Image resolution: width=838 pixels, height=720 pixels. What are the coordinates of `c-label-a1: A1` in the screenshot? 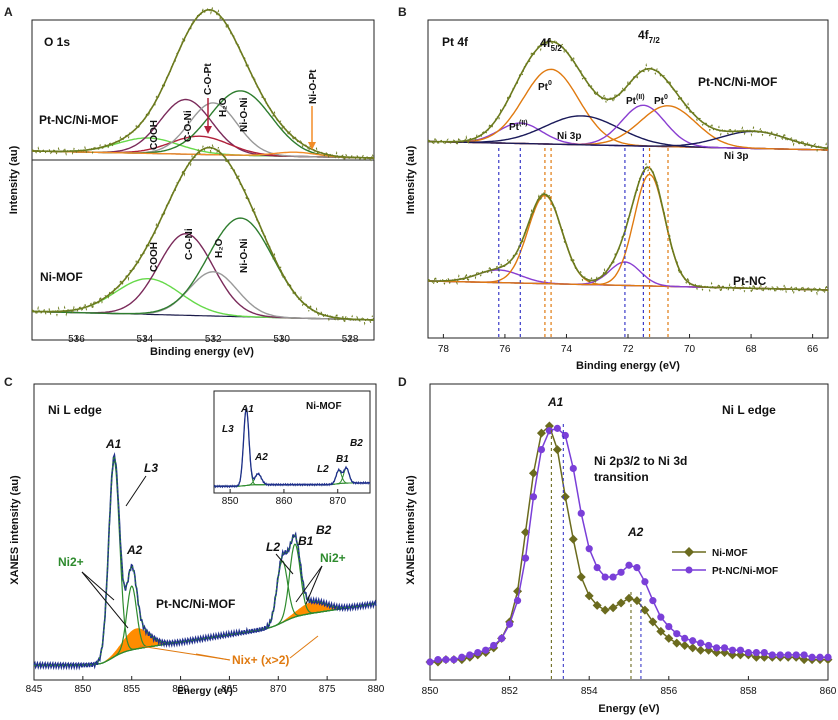 It's located at (113, 444).